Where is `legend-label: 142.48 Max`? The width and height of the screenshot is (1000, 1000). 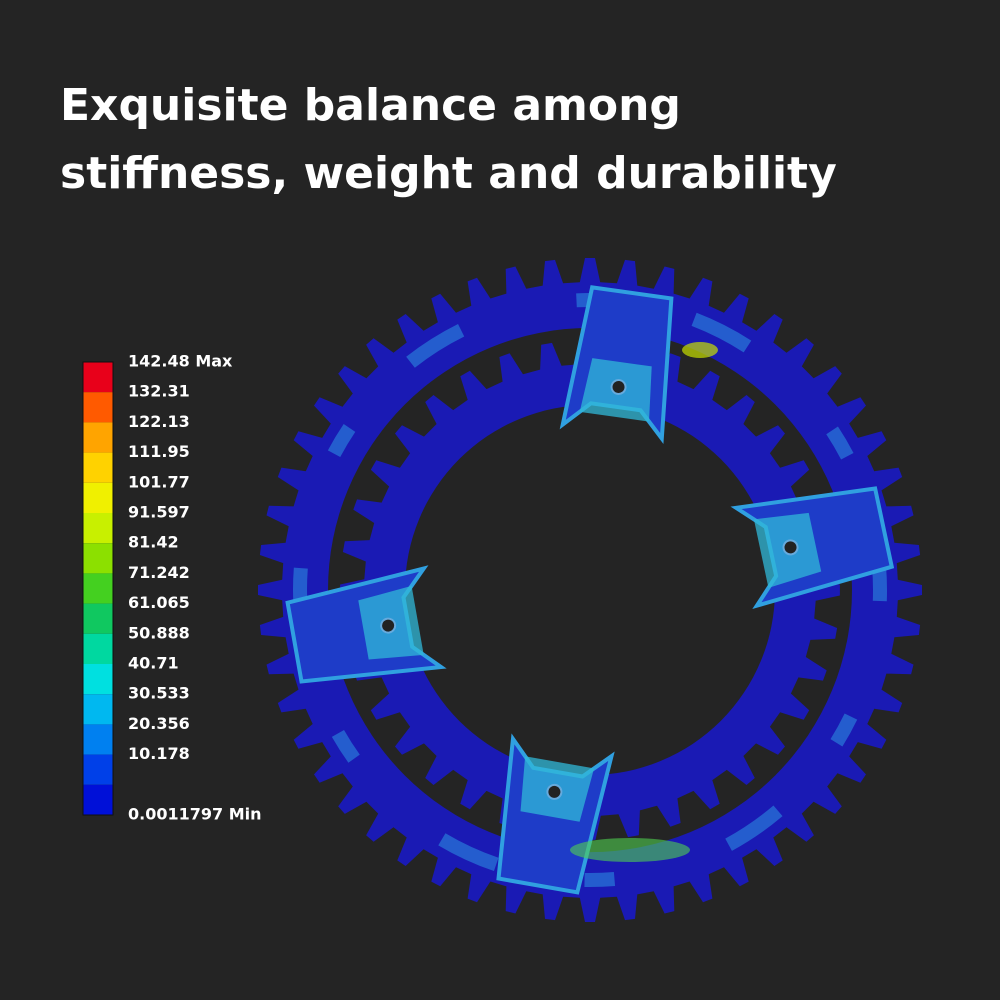 legend-label: 142.48 Max is located at coordinates (180, 361).